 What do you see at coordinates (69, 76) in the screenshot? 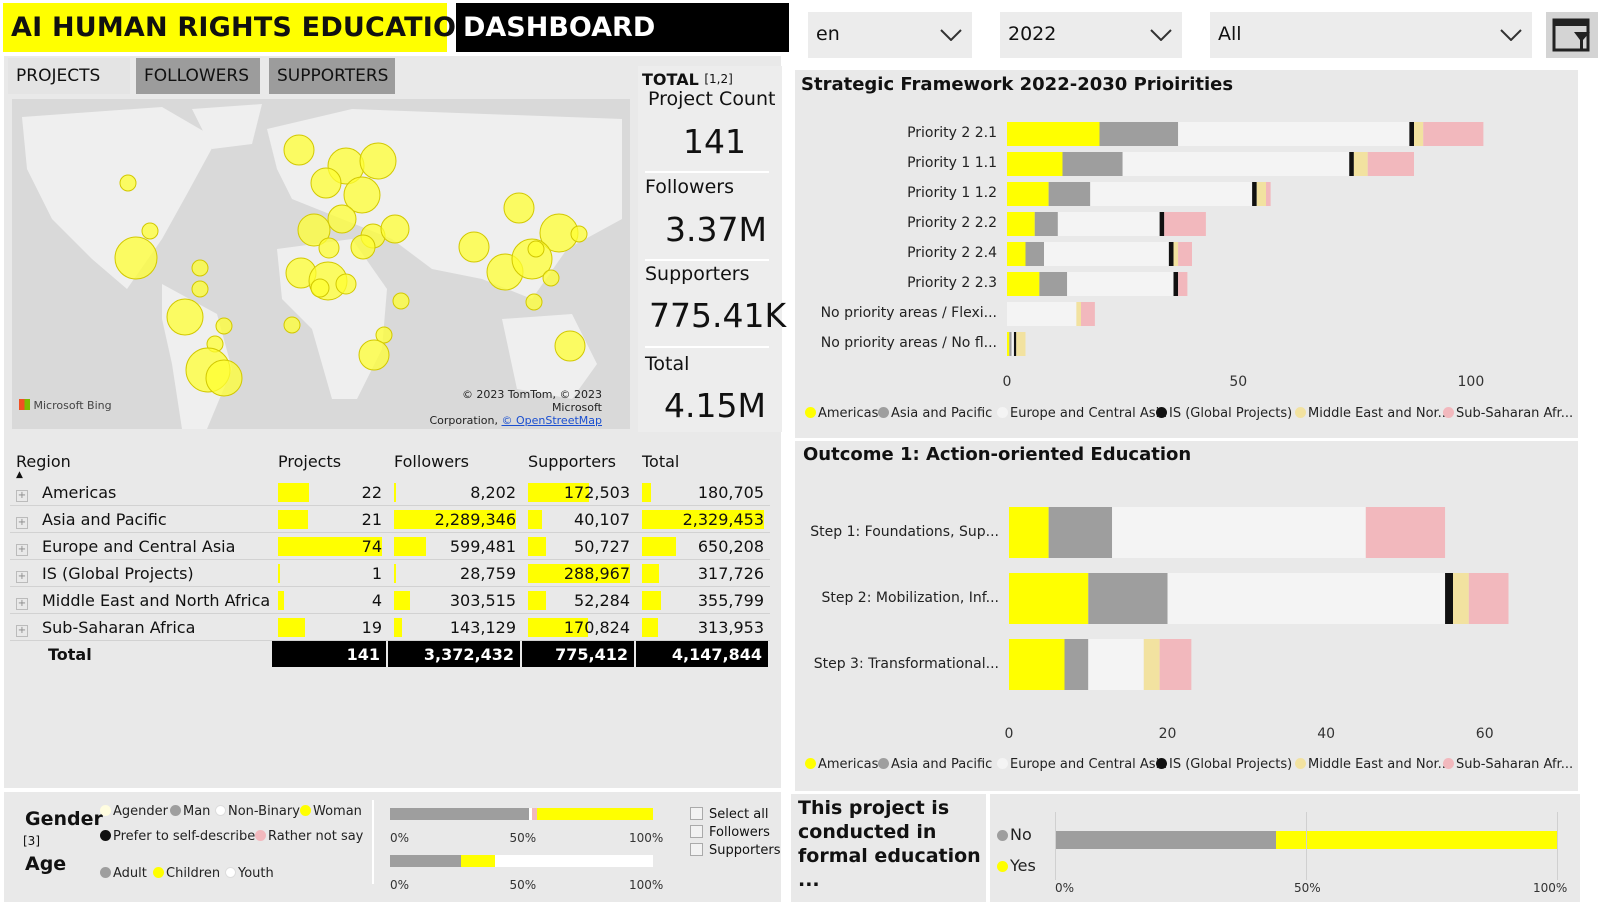
I see `tab-projects: PROJECTS` at bounding box center [69, 76].